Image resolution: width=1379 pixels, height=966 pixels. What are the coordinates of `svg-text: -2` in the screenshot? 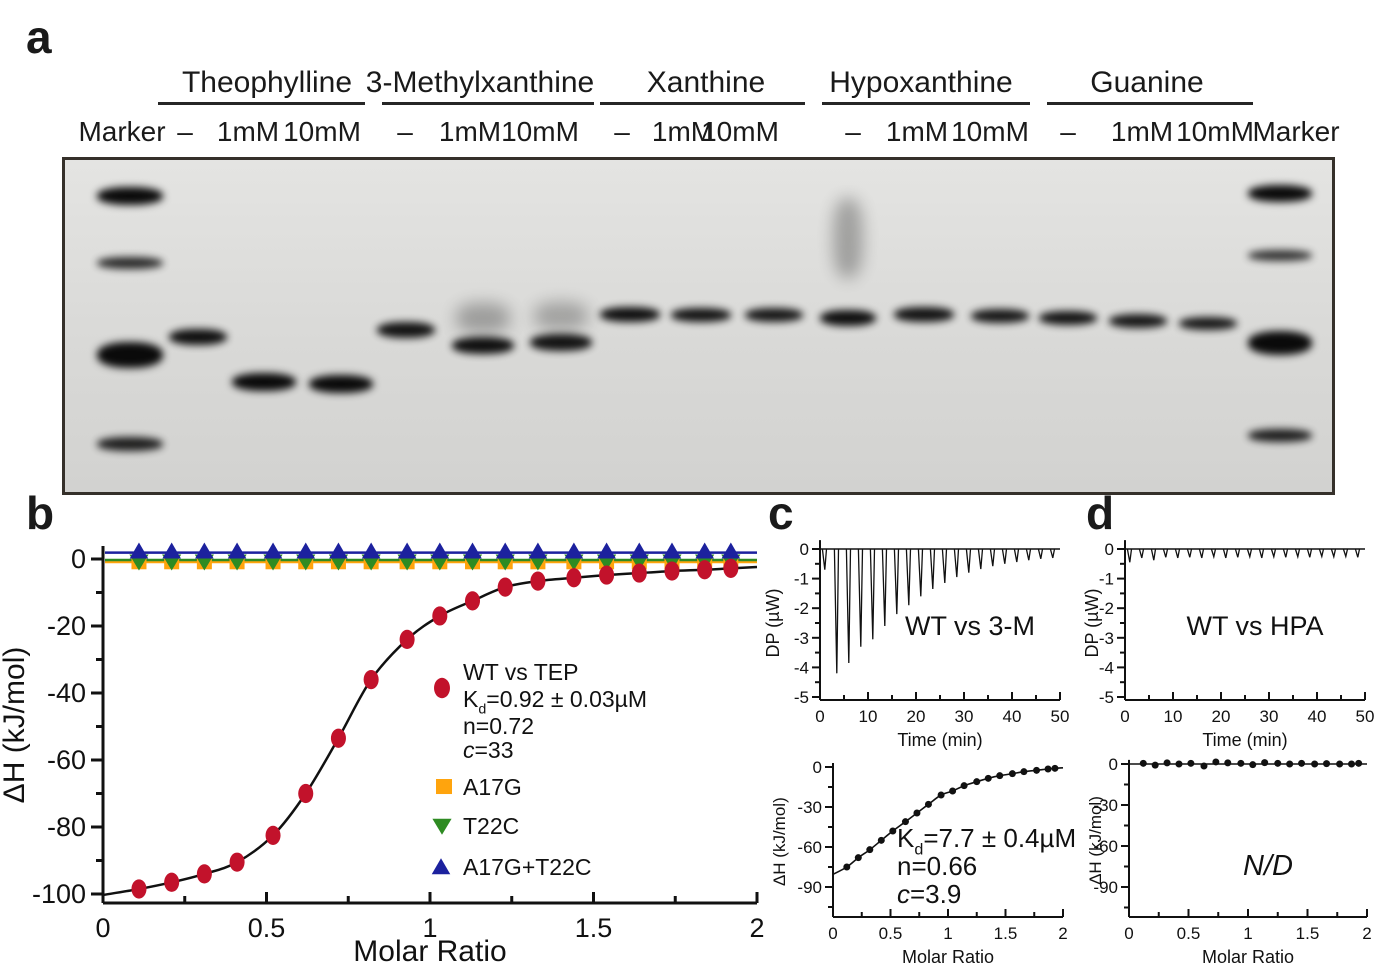 It's located at (801, 608).